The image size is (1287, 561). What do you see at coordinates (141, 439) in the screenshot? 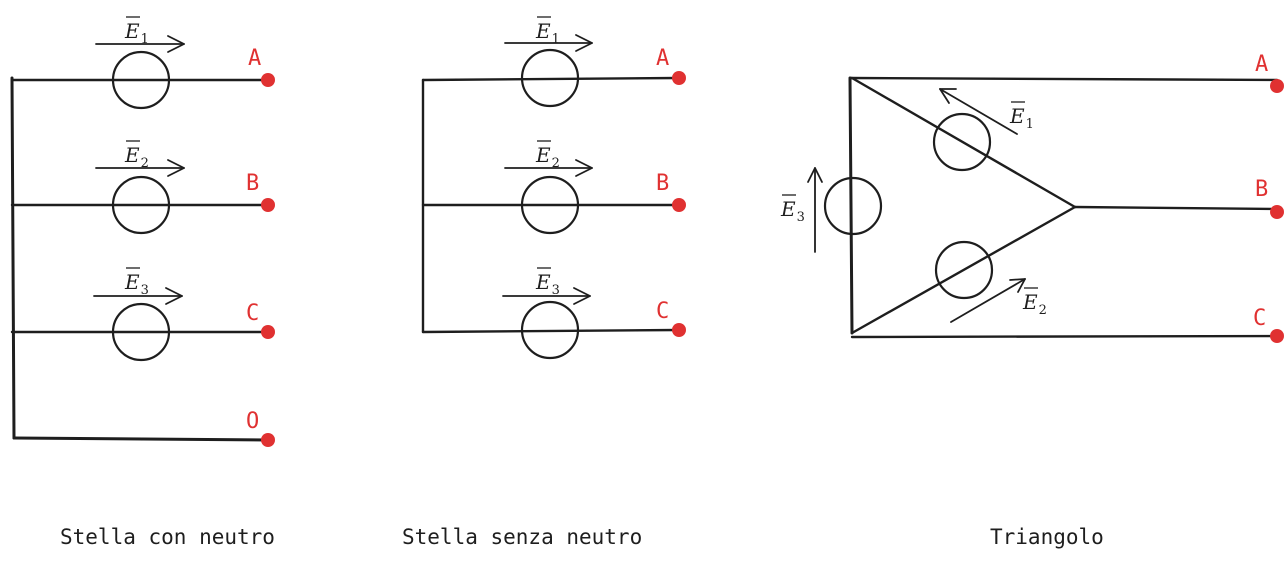
I see `neutral-line` at bounding box center [141, 439].